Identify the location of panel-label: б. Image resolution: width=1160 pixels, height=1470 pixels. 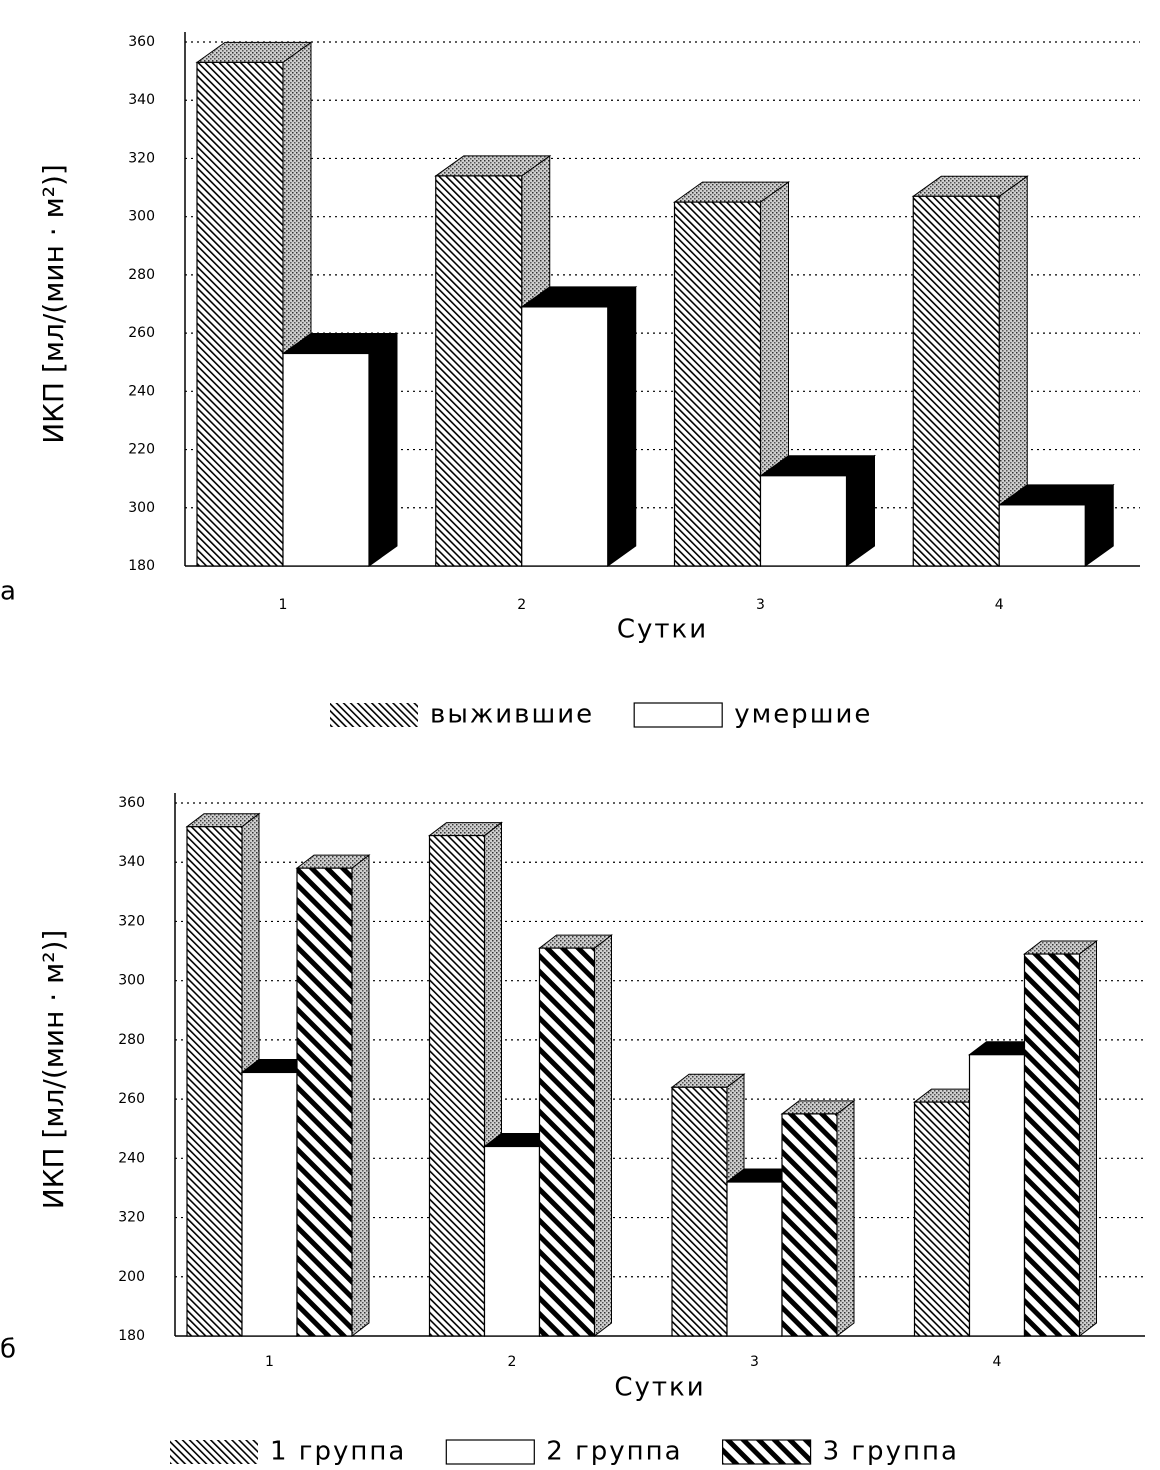
(8, 1350).